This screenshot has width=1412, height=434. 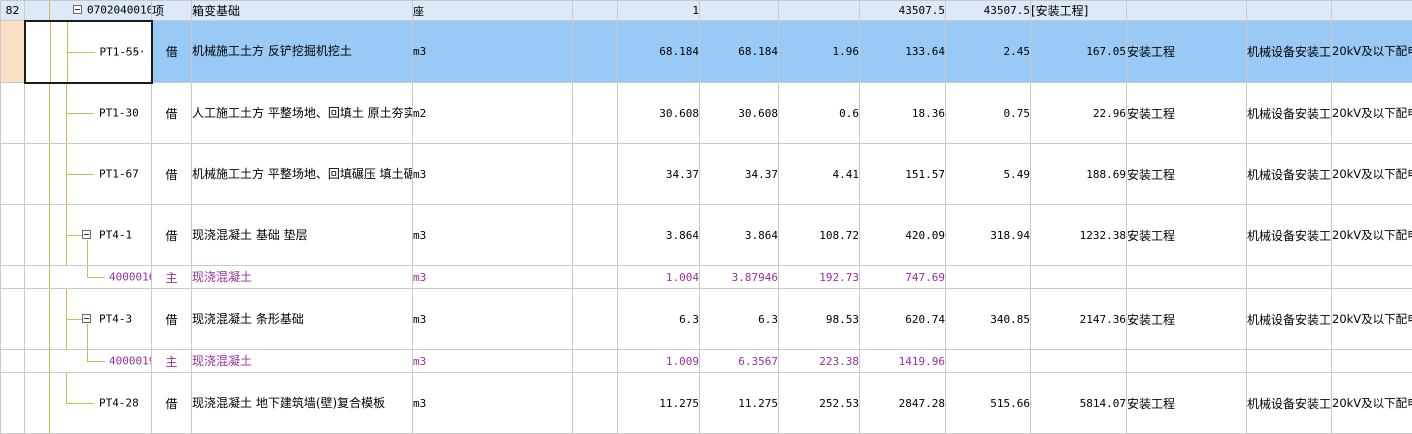 What do you see at coordinates (903, 174) in the screenshot?
I see `total-price-cell: 151.57` at bounding box center [903, 174].